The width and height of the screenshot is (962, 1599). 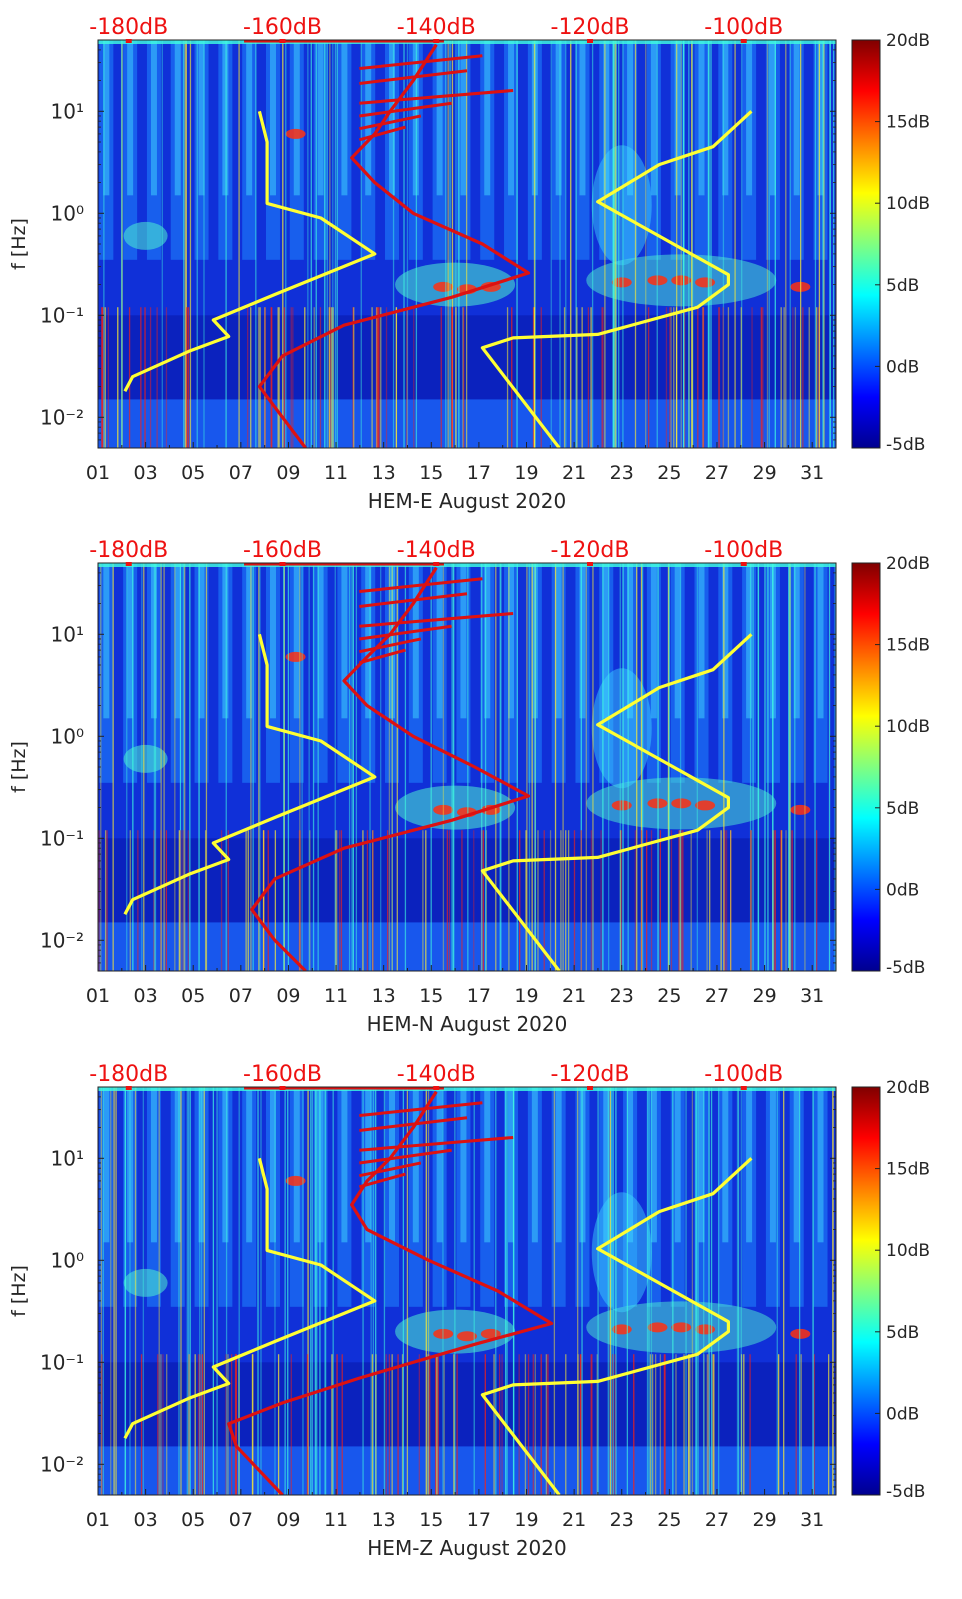 I want to click on x-axis-label: HEM-E August 2020, so click(x=467, y=501).